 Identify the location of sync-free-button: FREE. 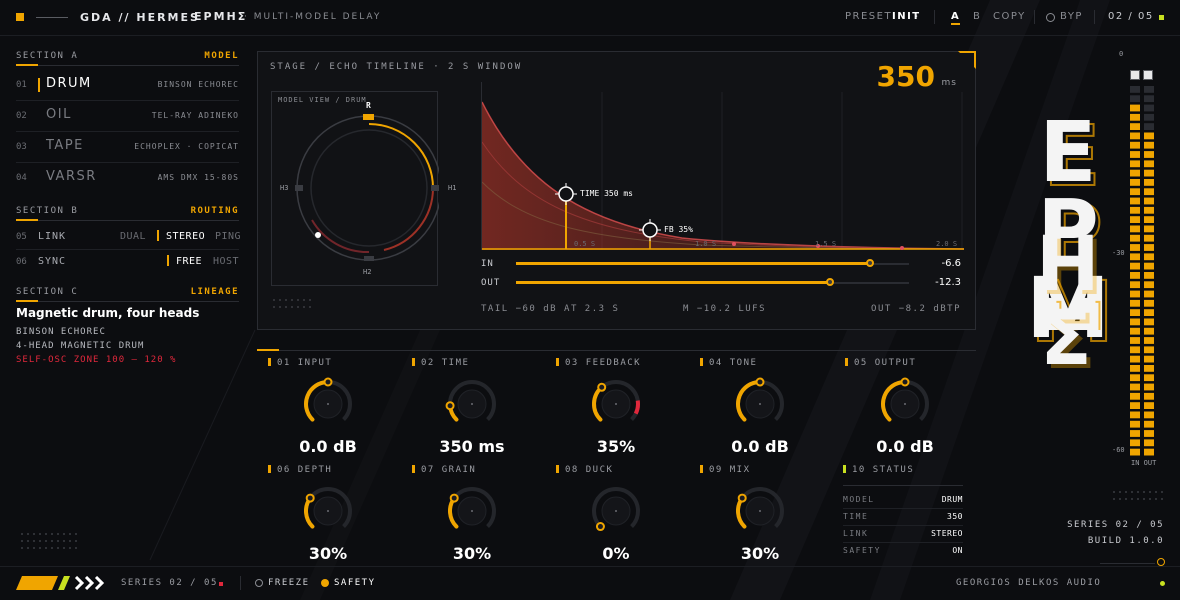
(189, 261).